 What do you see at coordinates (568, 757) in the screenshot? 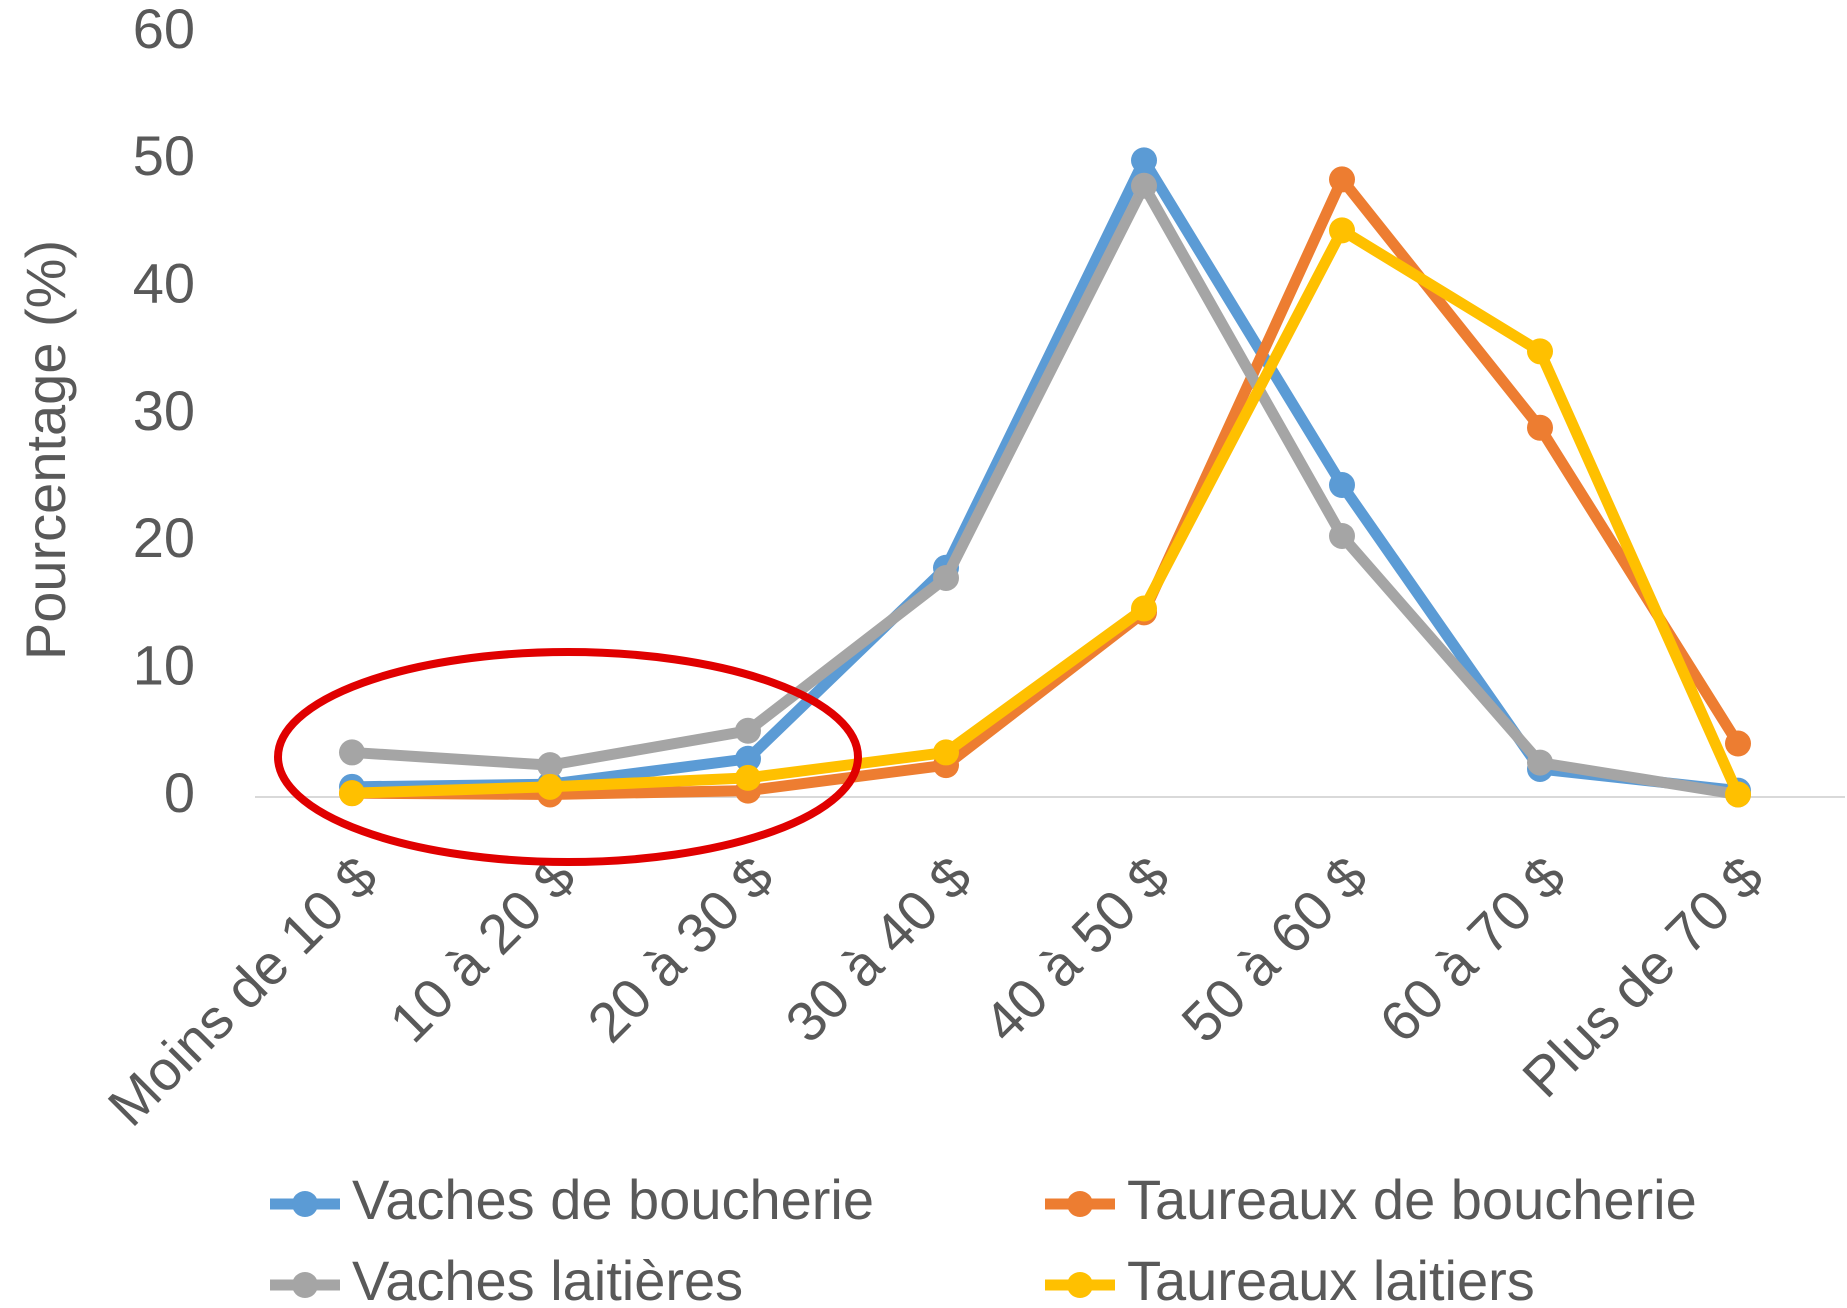
I see `highlight-ellipse` at bounding box center [568, 757].